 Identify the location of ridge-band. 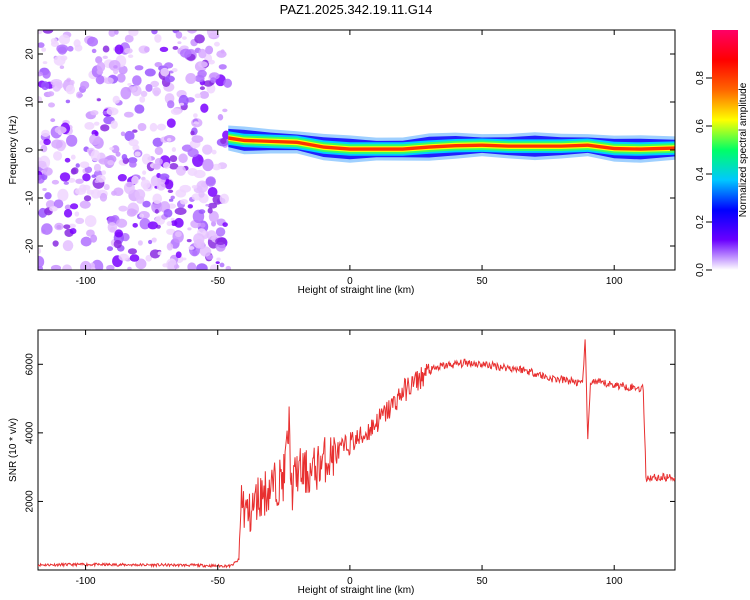
(451, 143).